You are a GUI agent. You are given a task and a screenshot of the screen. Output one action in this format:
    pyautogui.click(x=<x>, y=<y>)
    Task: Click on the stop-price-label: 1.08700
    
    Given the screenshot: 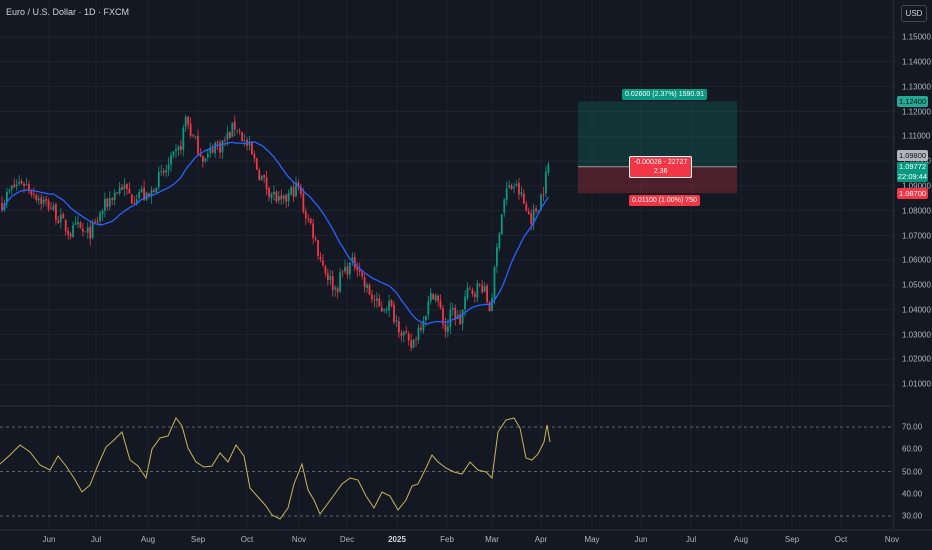 What is the action you would take?
    pyautogui.click(x=912, y=193)
    